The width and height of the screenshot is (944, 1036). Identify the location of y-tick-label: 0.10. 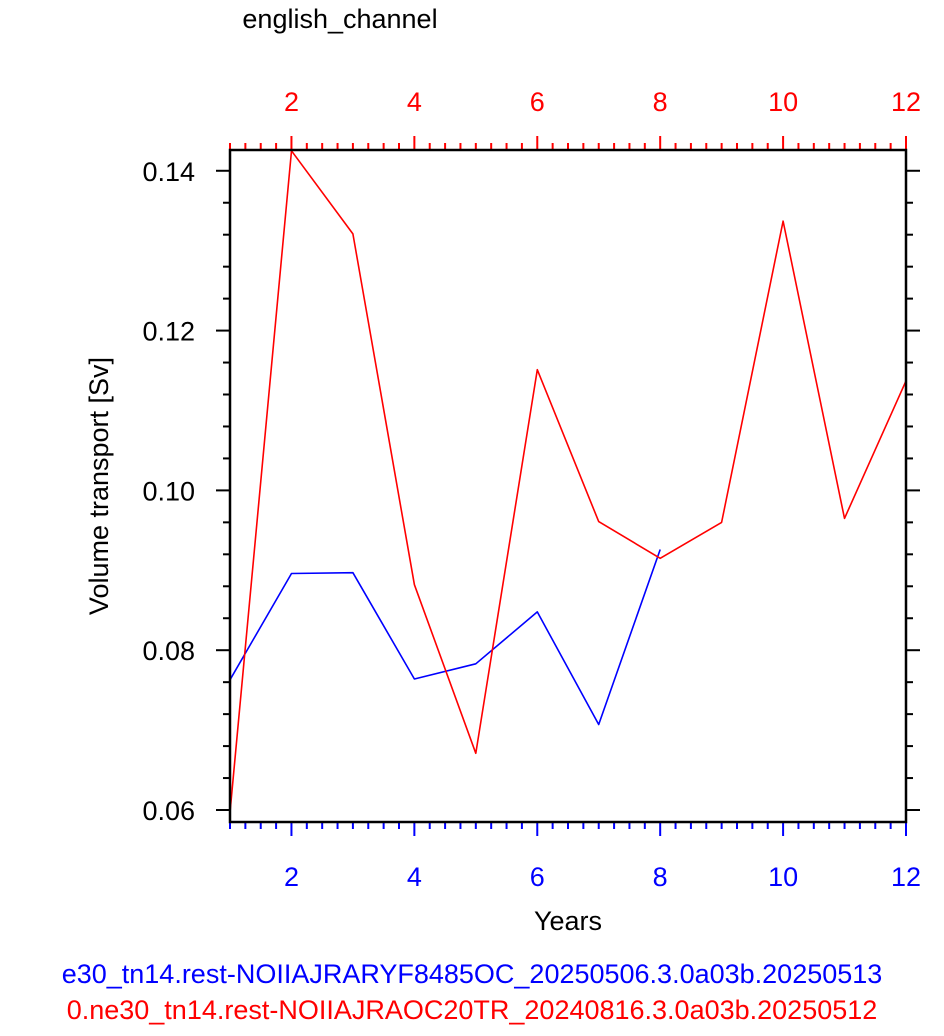
(168, 491).